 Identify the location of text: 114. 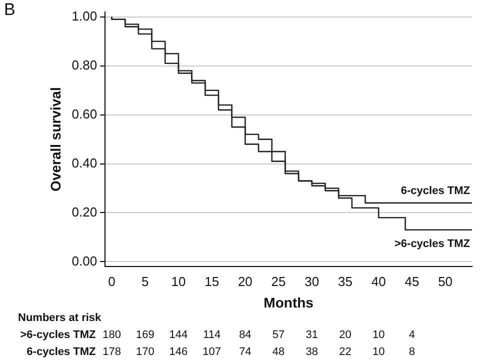
(212, 335).